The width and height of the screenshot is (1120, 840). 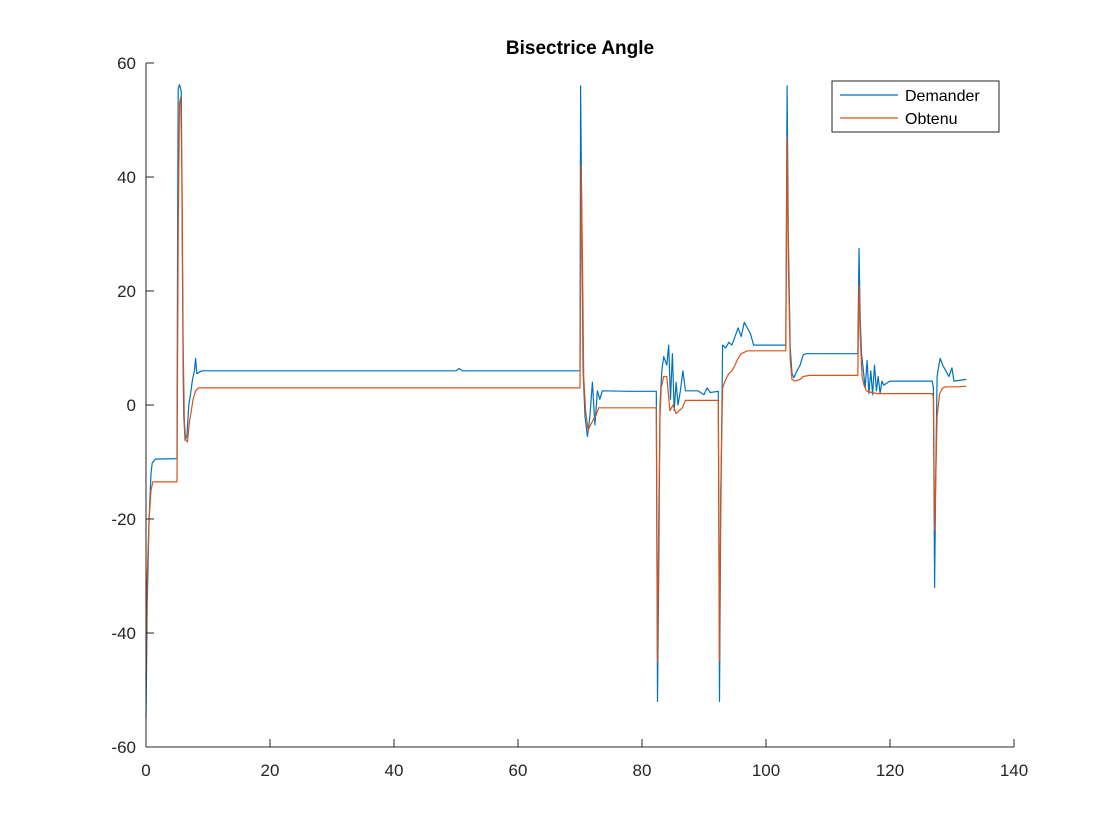 I want to click on x-tick-label: 120, so click(x=890, y=770).